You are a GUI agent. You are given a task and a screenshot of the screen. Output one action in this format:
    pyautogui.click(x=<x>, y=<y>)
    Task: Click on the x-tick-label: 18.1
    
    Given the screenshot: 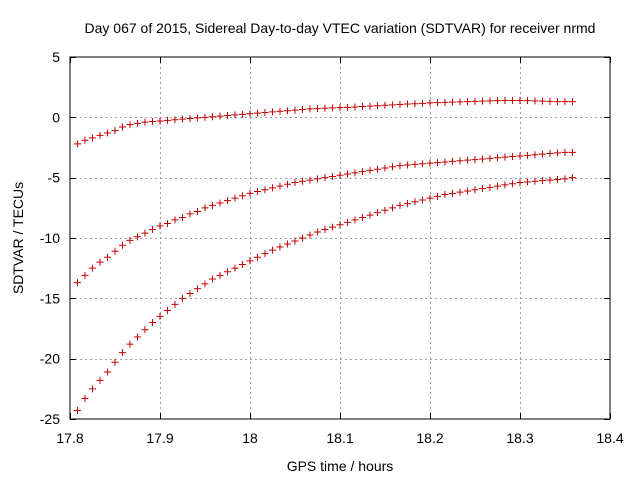 What is the action you would take?
    pyautogui.click(x=339, y=438)
    